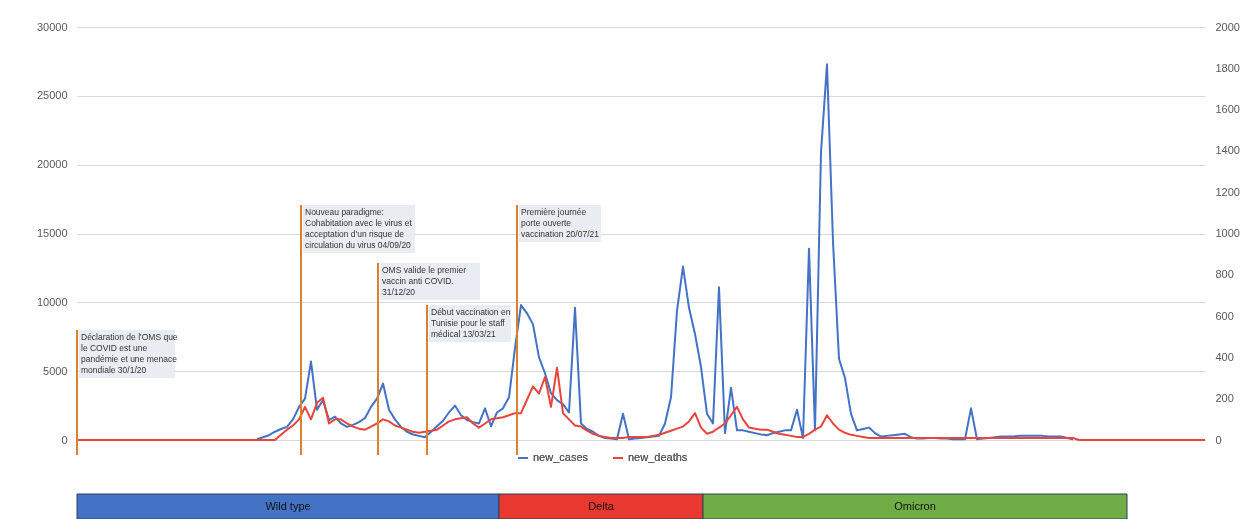 Image resolution: width=1247 pixels, height=519 pixels. Describe the element at coordinates (601, 506) in the screenshot. I see `text: Delta` at that location.